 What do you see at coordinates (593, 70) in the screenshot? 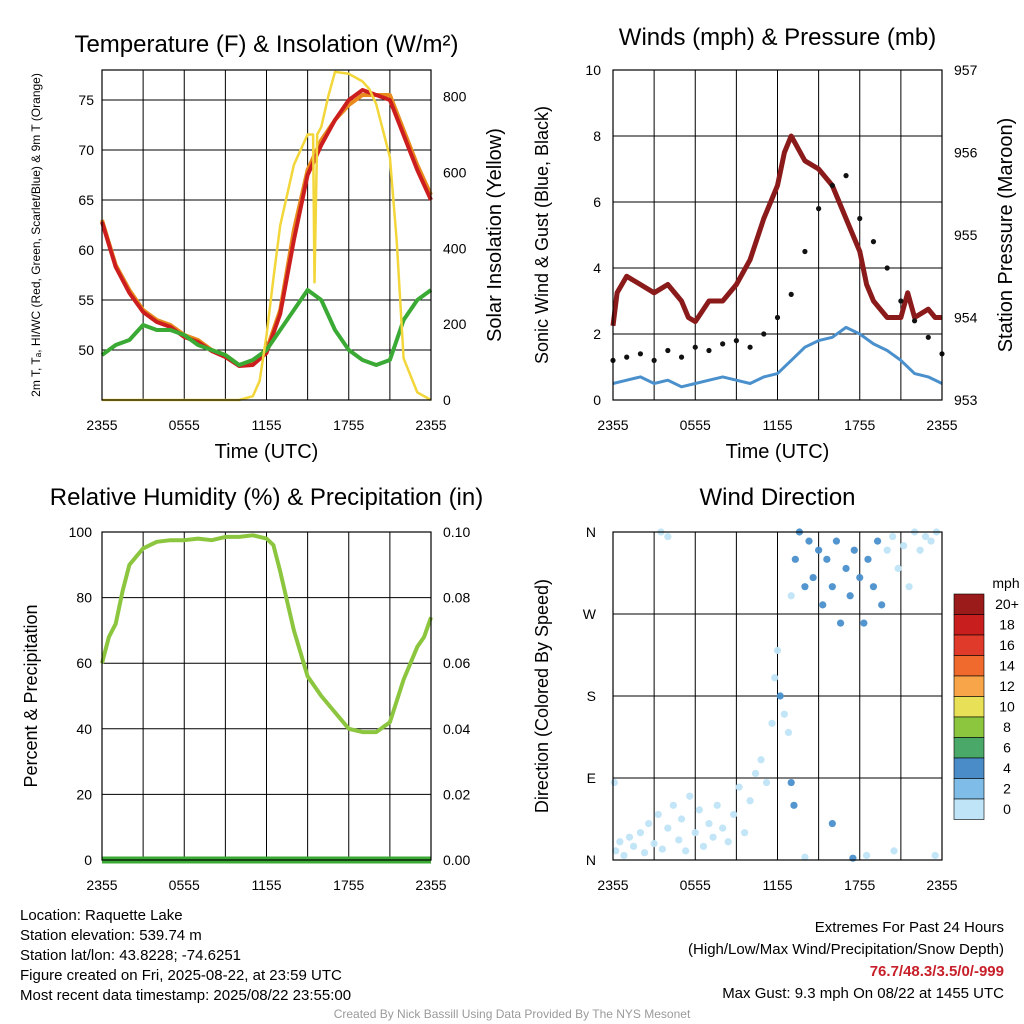
I see `y-tick-label-left: 10` at bounding box center [593, 70].